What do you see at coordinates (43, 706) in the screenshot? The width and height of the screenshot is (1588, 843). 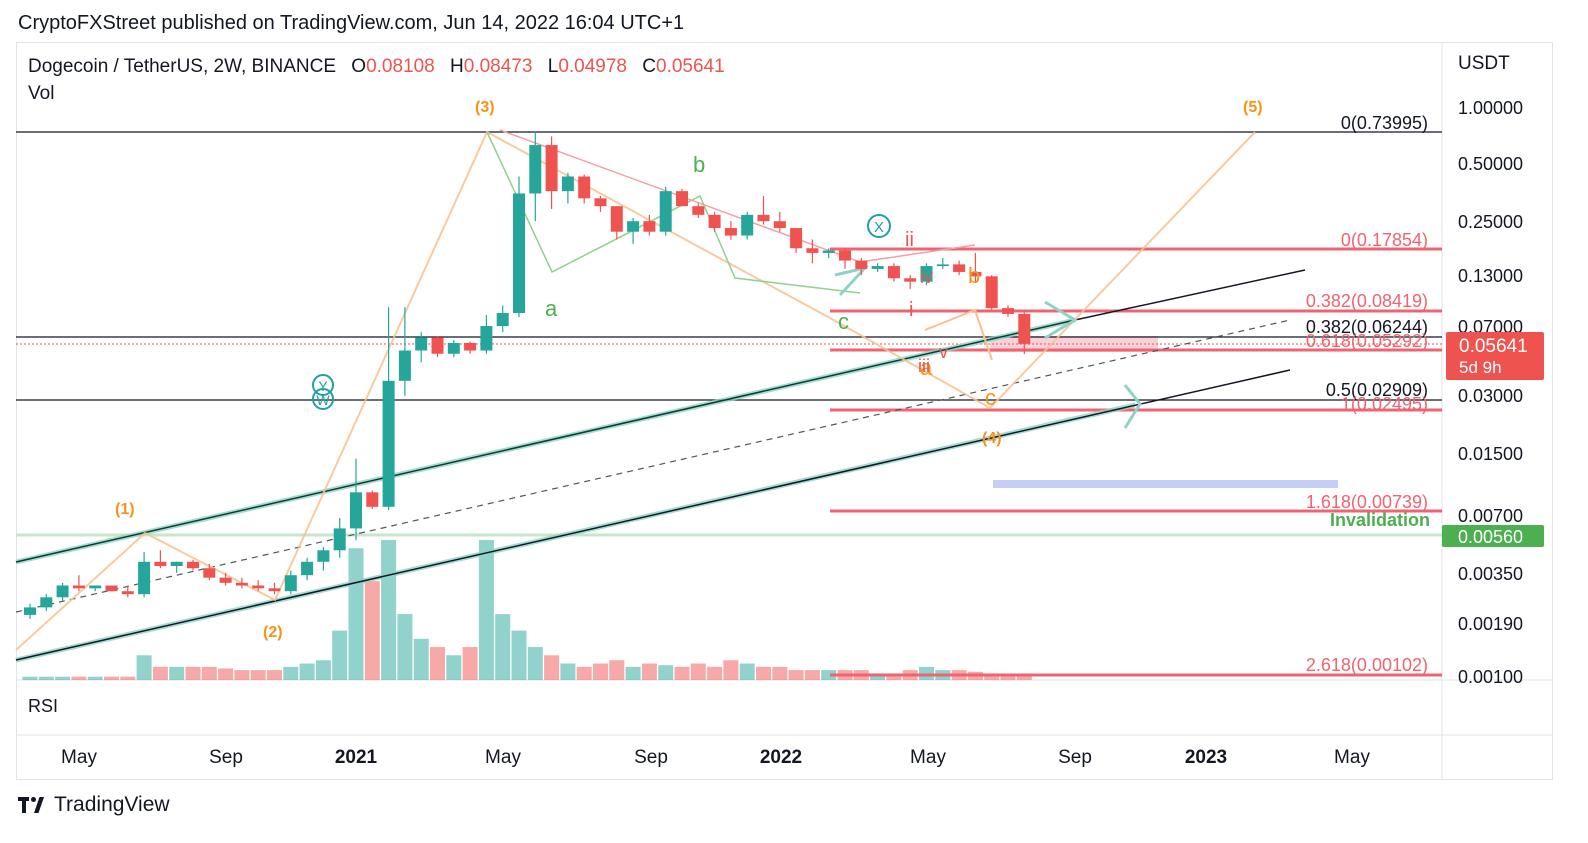 I see `rsi-legend: RSI` at bounding box center [43, 706].